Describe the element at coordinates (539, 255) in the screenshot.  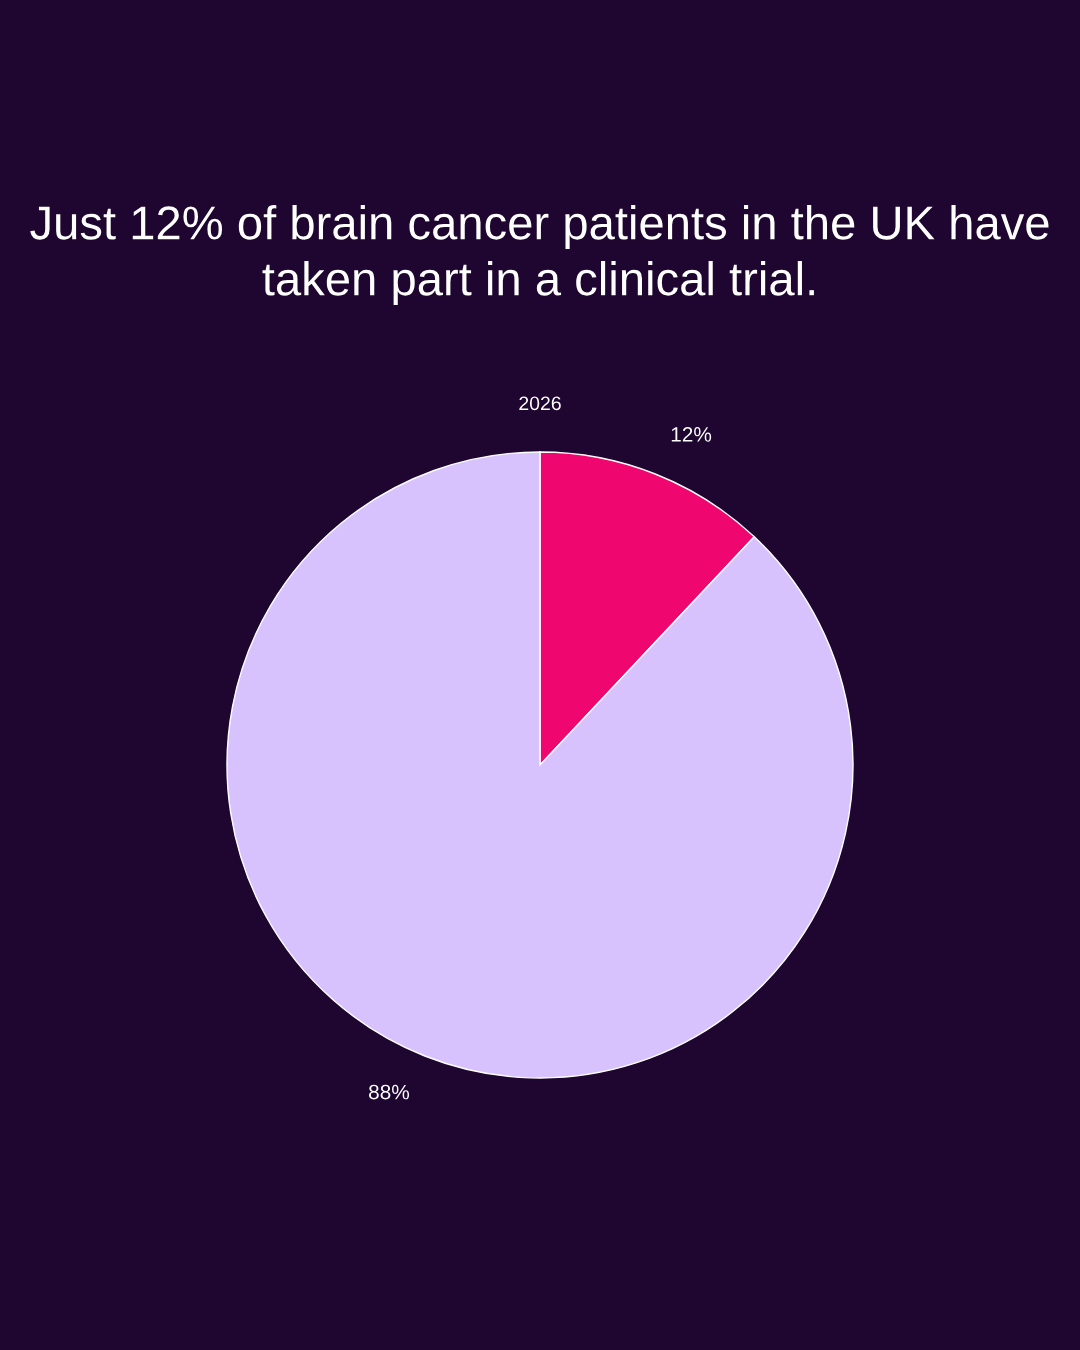
I see `chart-title: Just 12% of brain cancer patients in the UK have taken part in a clinical trial.` at that location.